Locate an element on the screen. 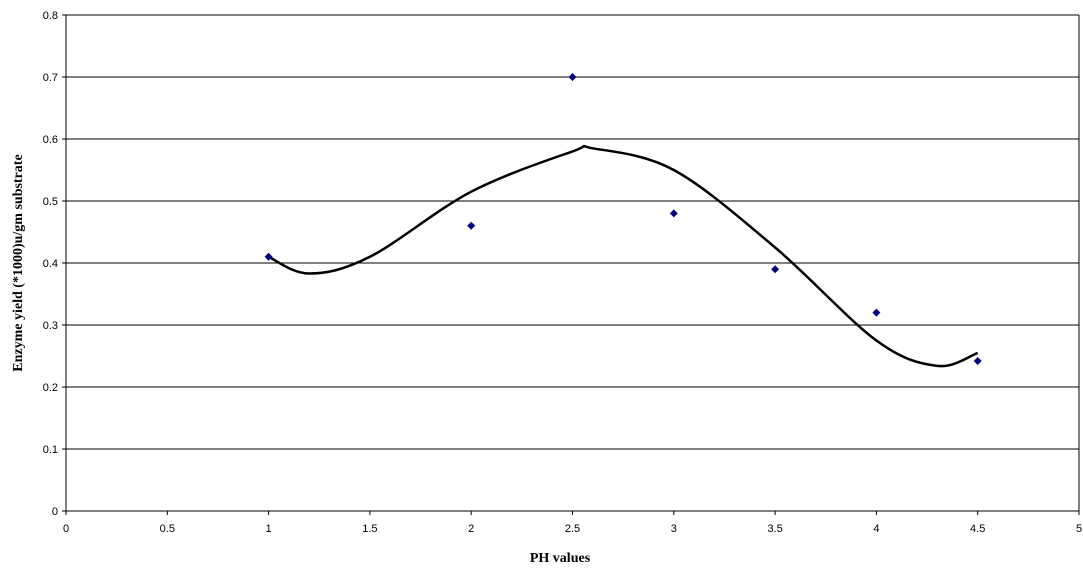  x-tick-label: 2 is located at coordinates (471, 529).